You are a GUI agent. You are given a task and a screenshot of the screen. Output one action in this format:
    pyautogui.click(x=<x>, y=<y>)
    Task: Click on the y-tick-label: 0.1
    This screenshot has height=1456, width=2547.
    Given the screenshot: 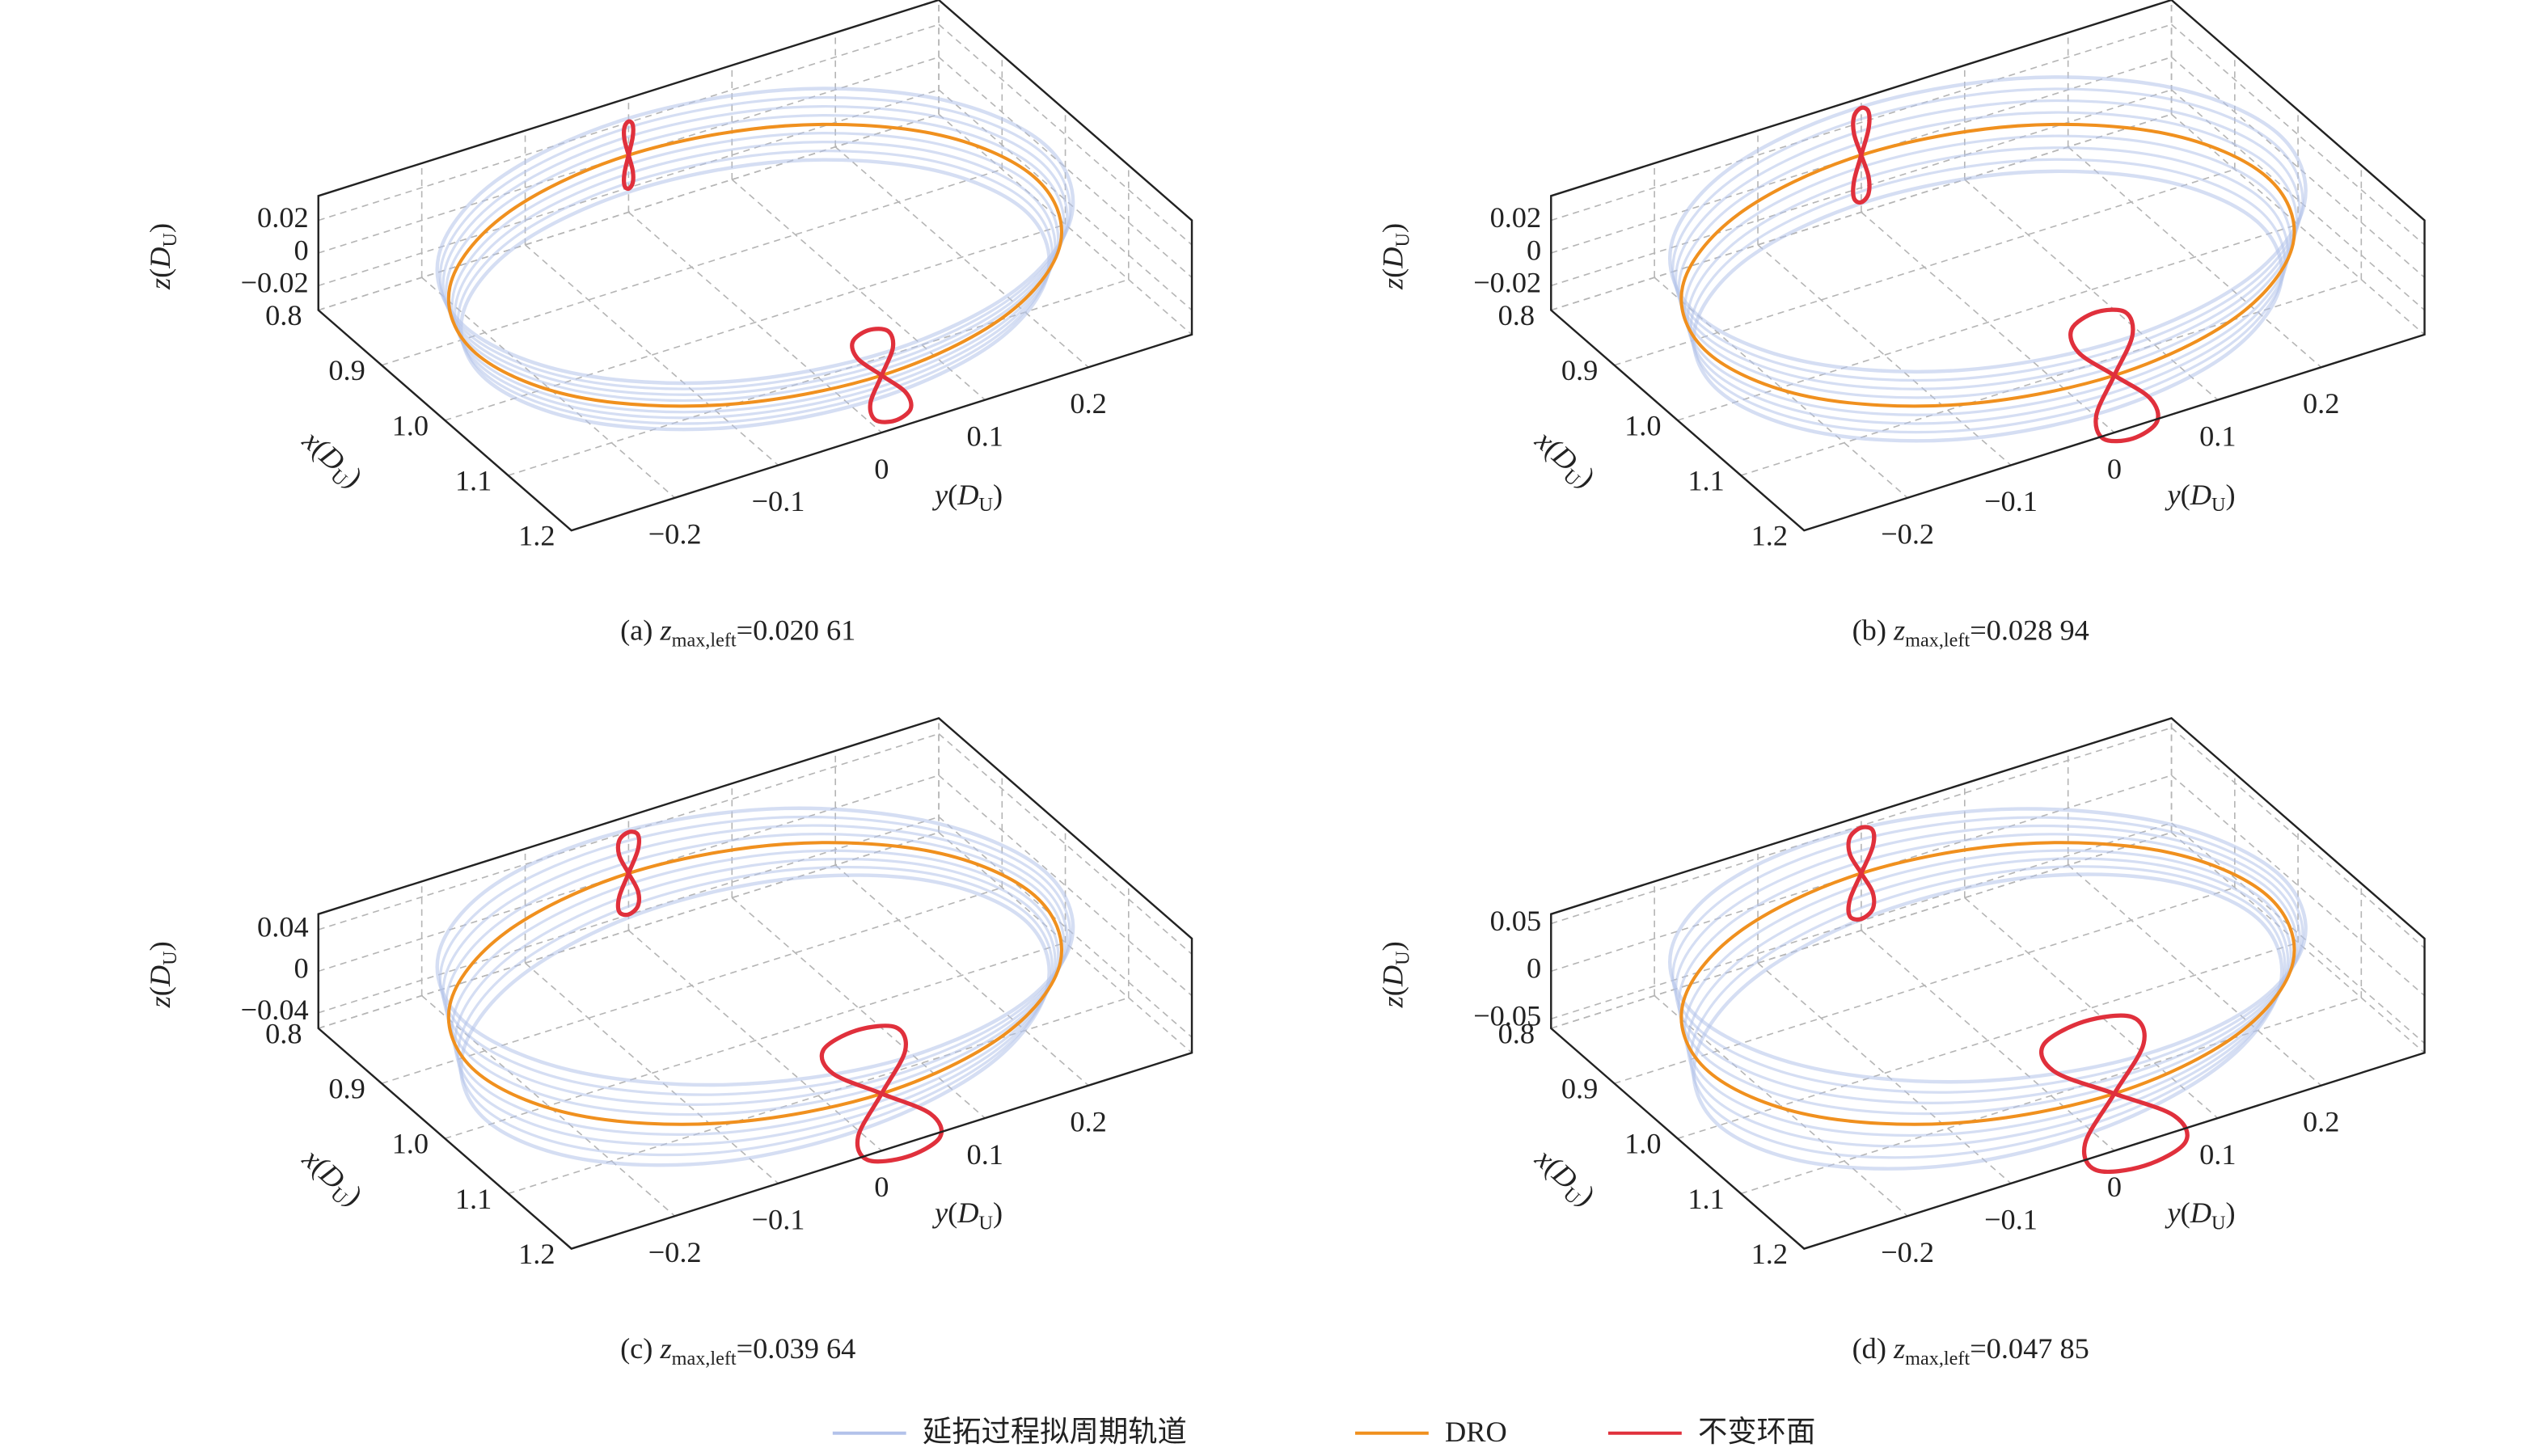 What is the action you would take?
    pyautogui.click(x=2217, y=1154)
    